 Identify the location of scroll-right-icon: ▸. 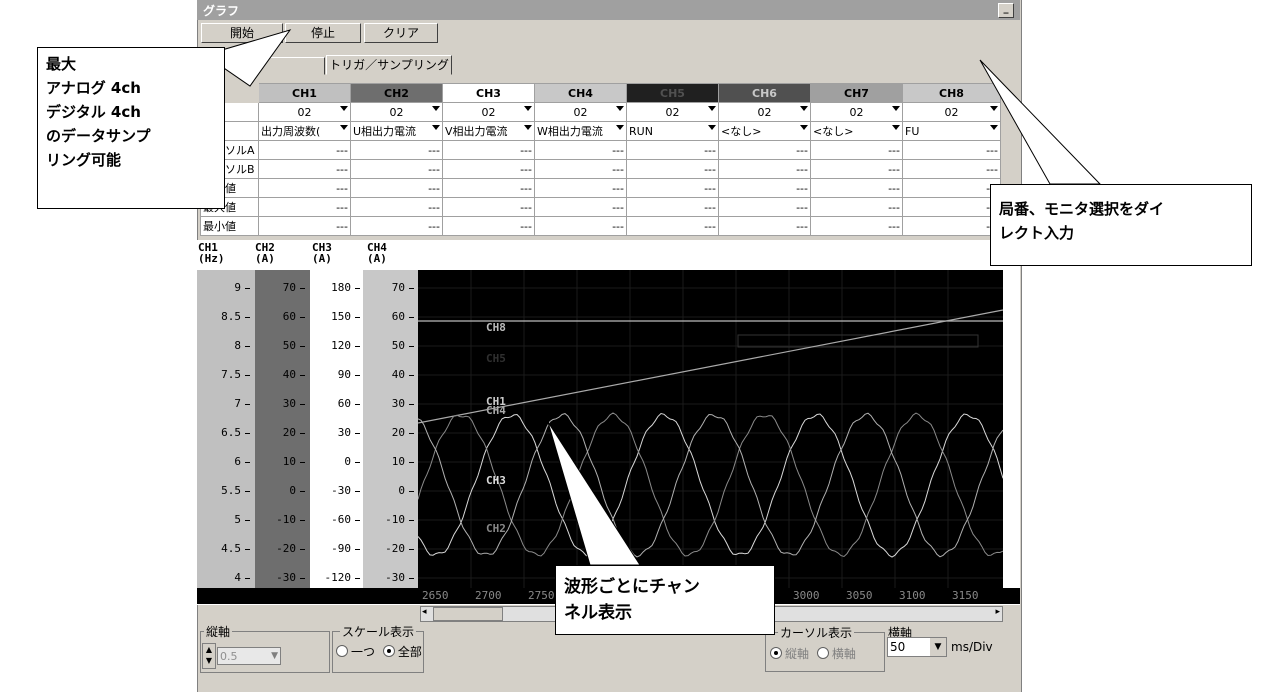
(997, 612).